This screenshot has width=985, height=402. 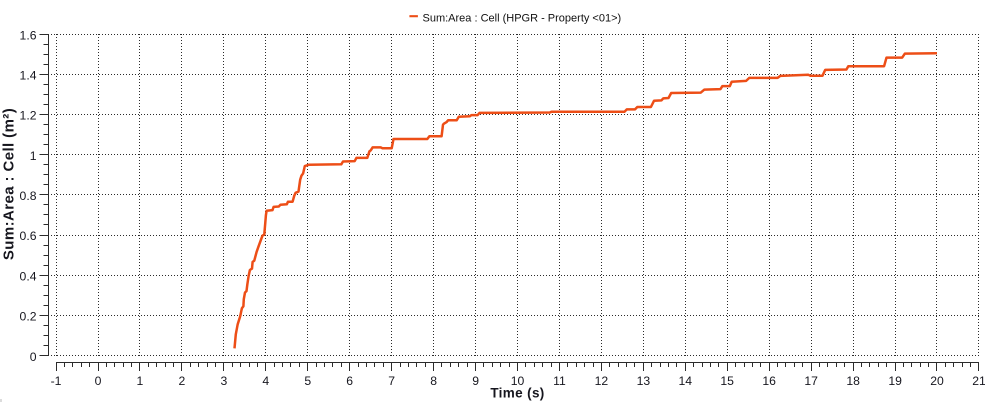 I want to click on svg-text: 9, so click(x=475, y=381).